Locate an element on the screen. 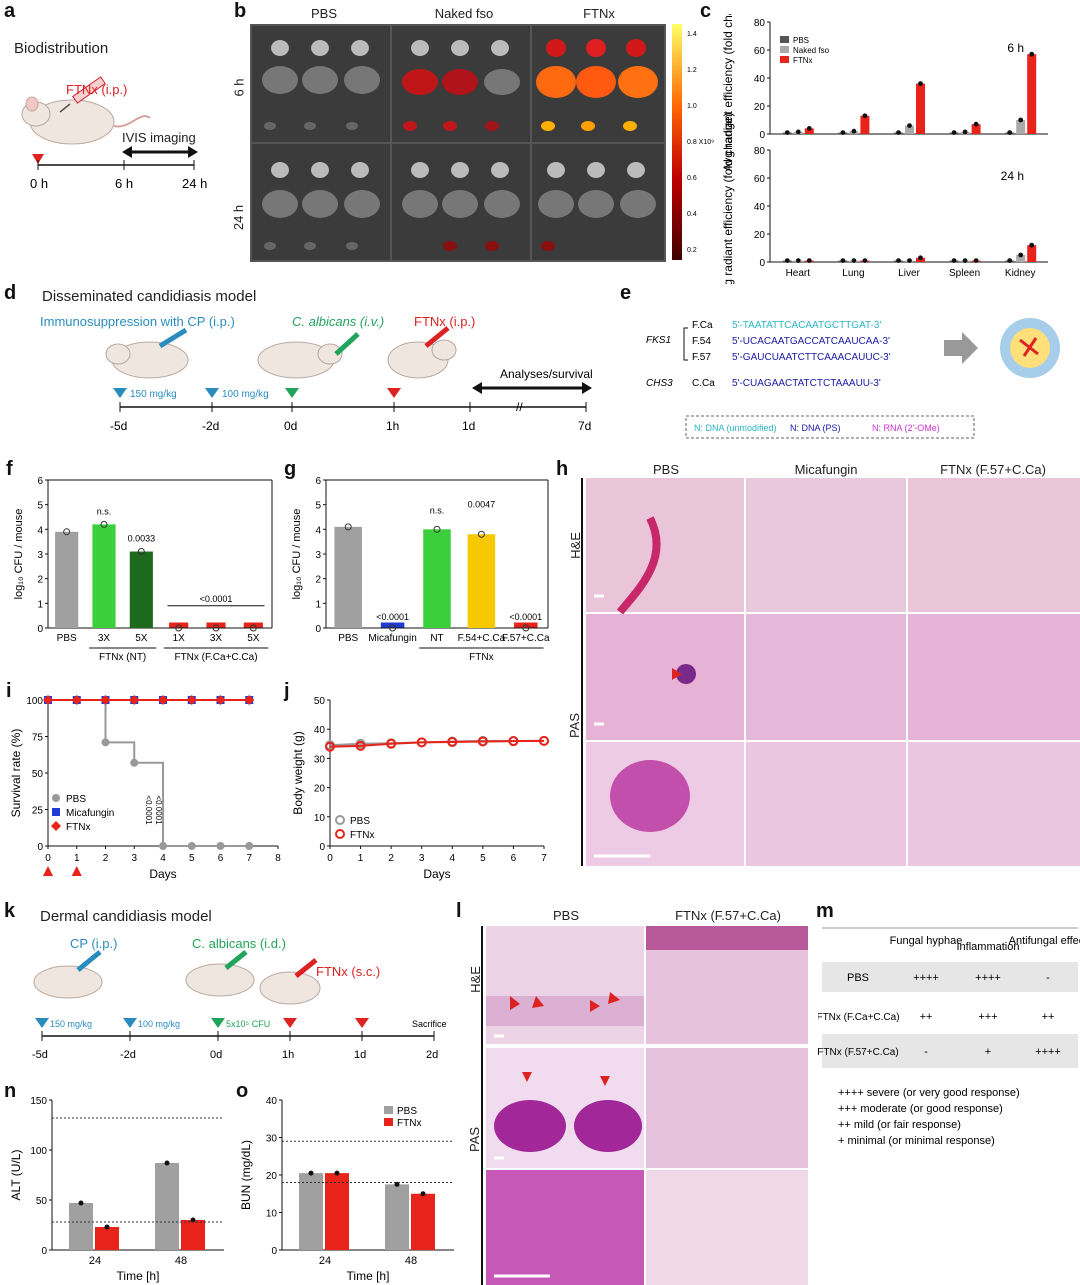 The width and height of the screenshot is (1080, 1285). y-axis-label: ALT (U/L) is located at coordinates (16, 1175).